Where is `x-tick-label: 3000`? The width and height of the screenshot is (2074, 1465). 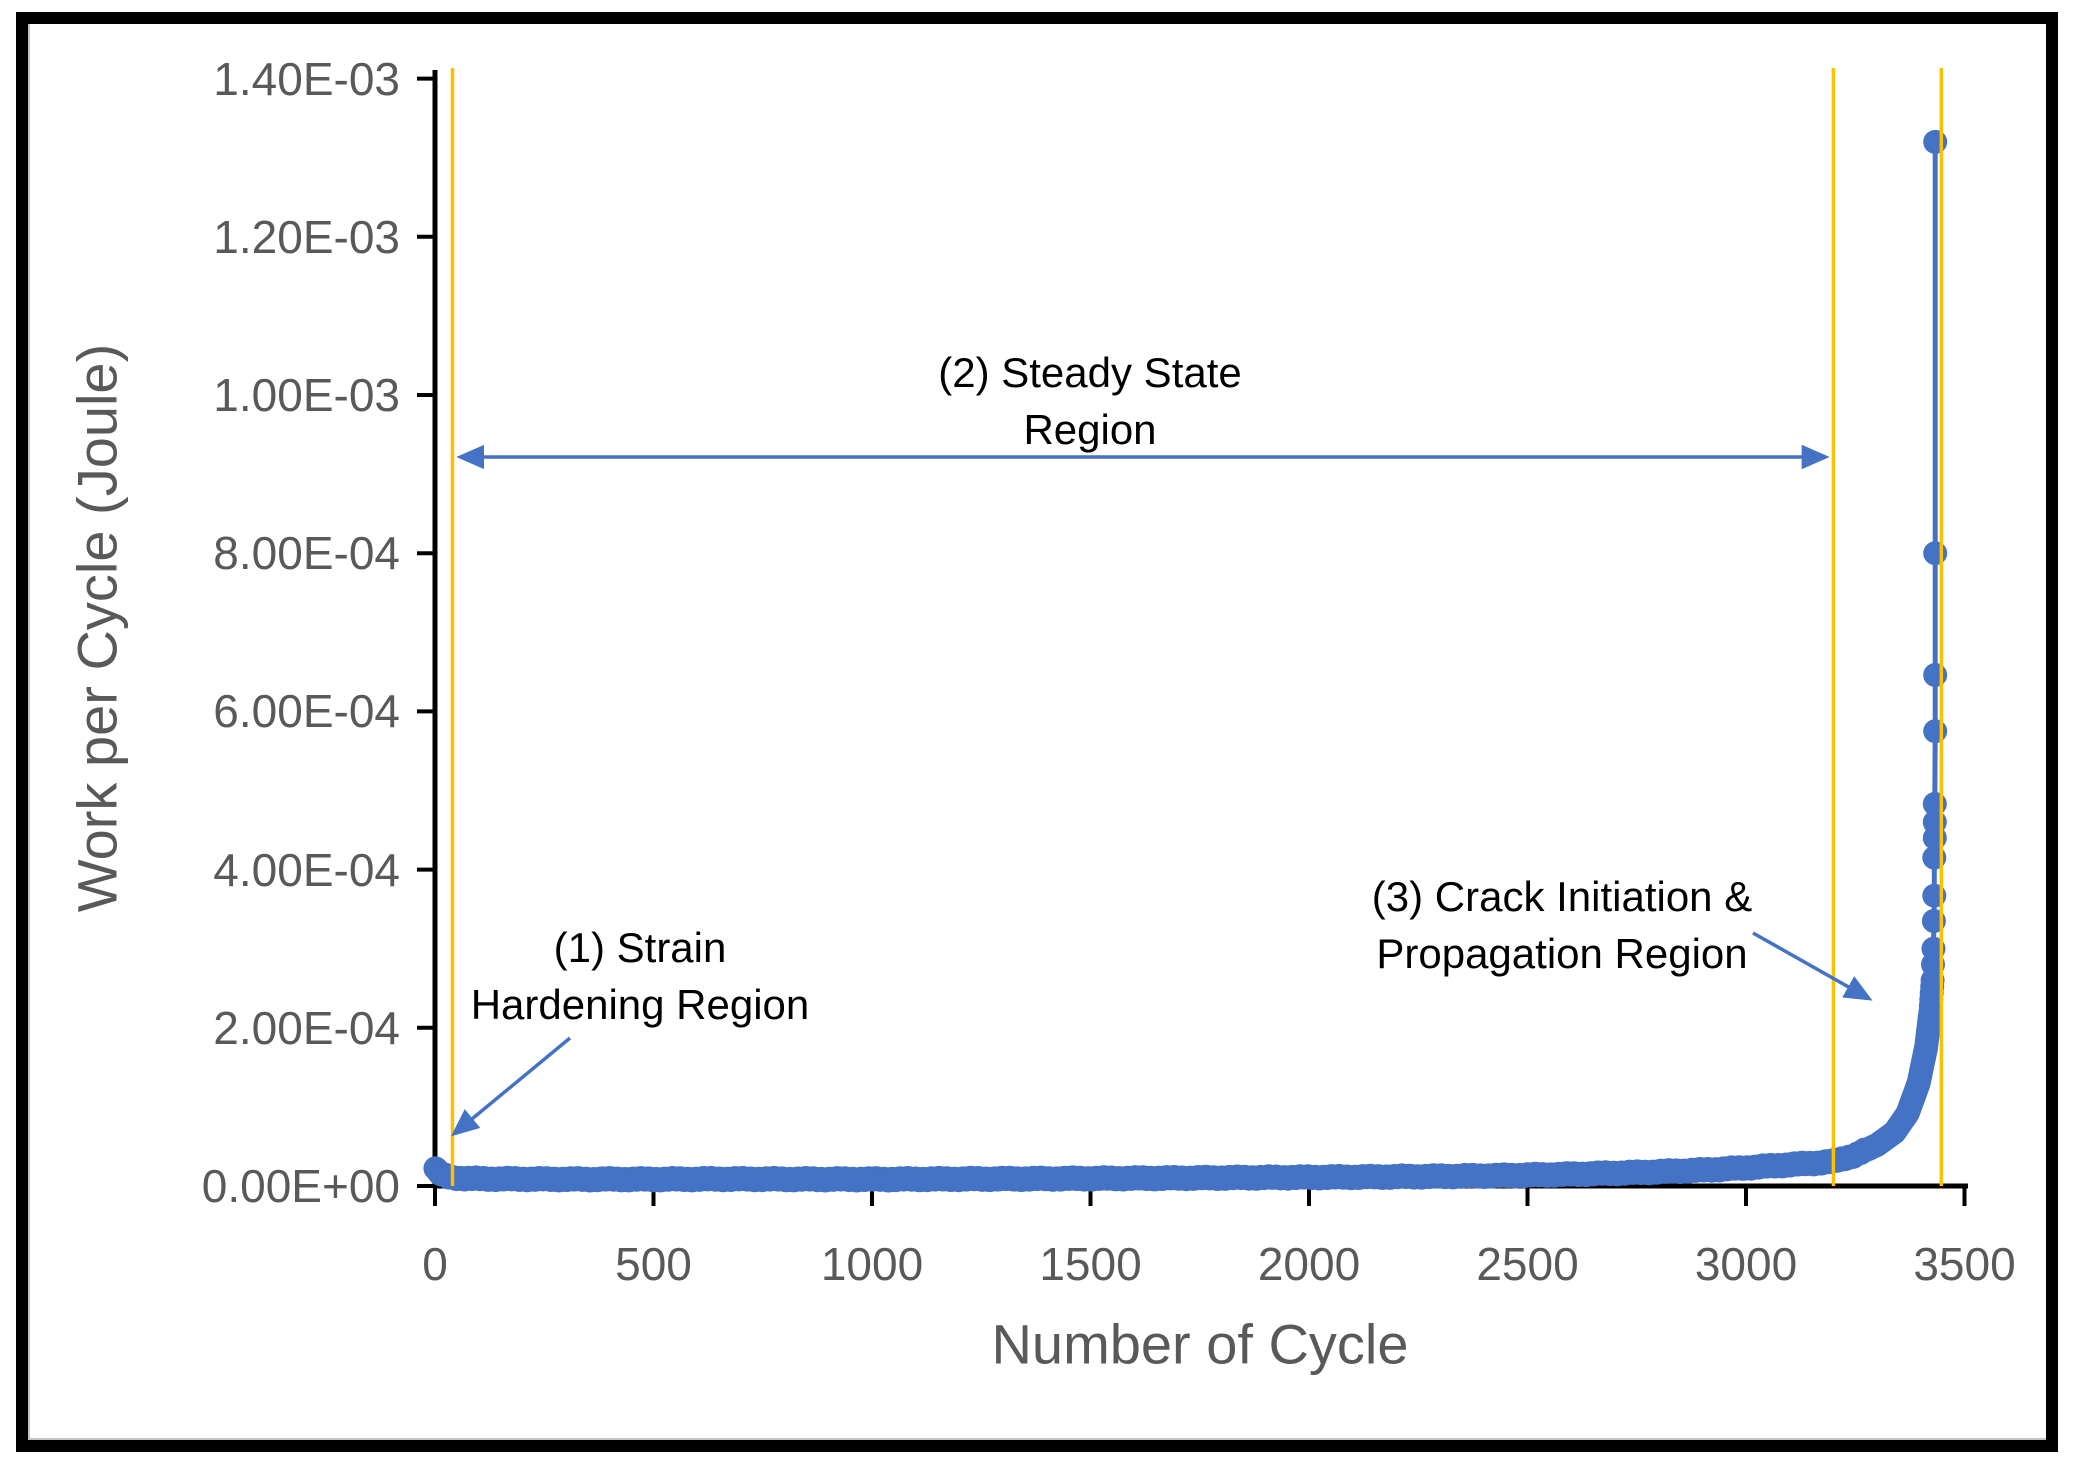 x-tick-label: 3000 is located at coordinates (1746, 1264).